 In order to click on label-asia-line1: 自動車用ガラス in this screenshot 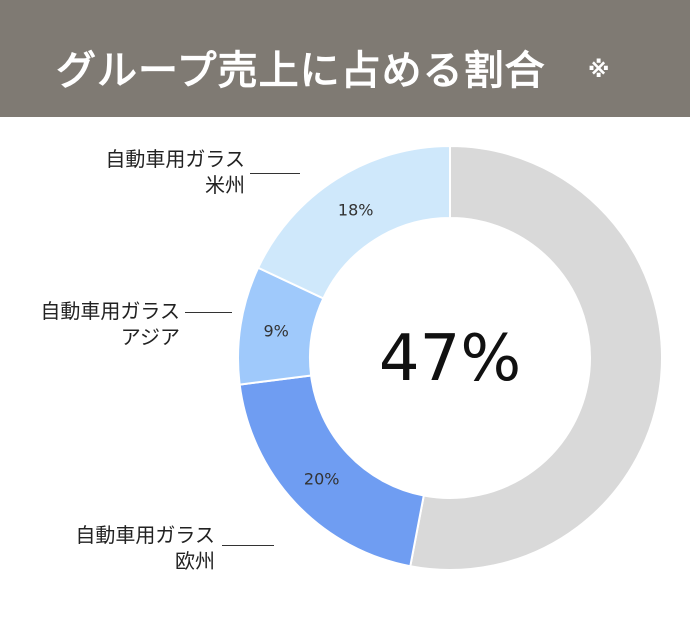, I will do `click(110, 311)`.